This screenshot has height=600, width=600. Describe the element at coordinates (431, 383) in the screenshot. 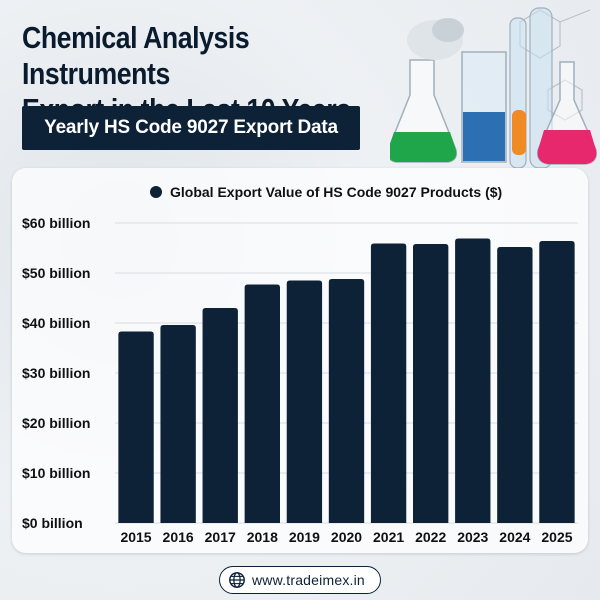

I see `bar-2022` at that location.